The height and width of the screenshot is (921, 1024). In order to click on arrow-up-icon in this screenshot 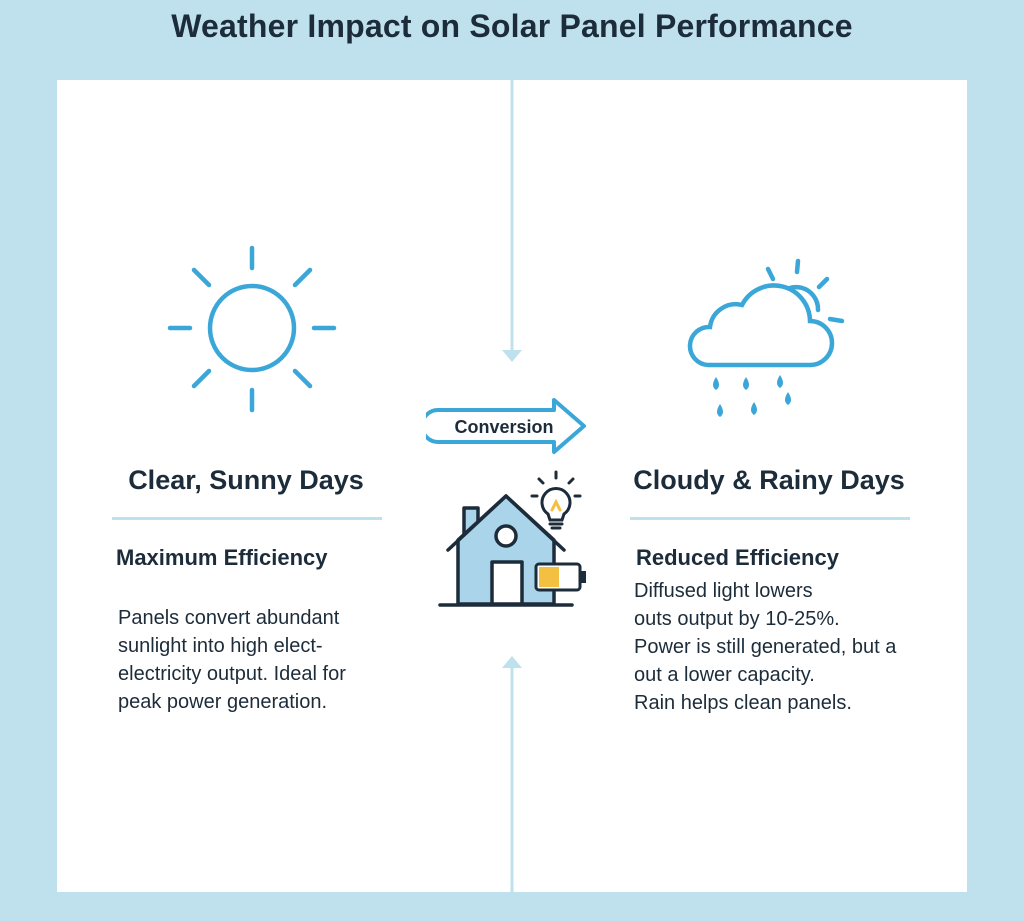, I will do `click(512, 662)`.